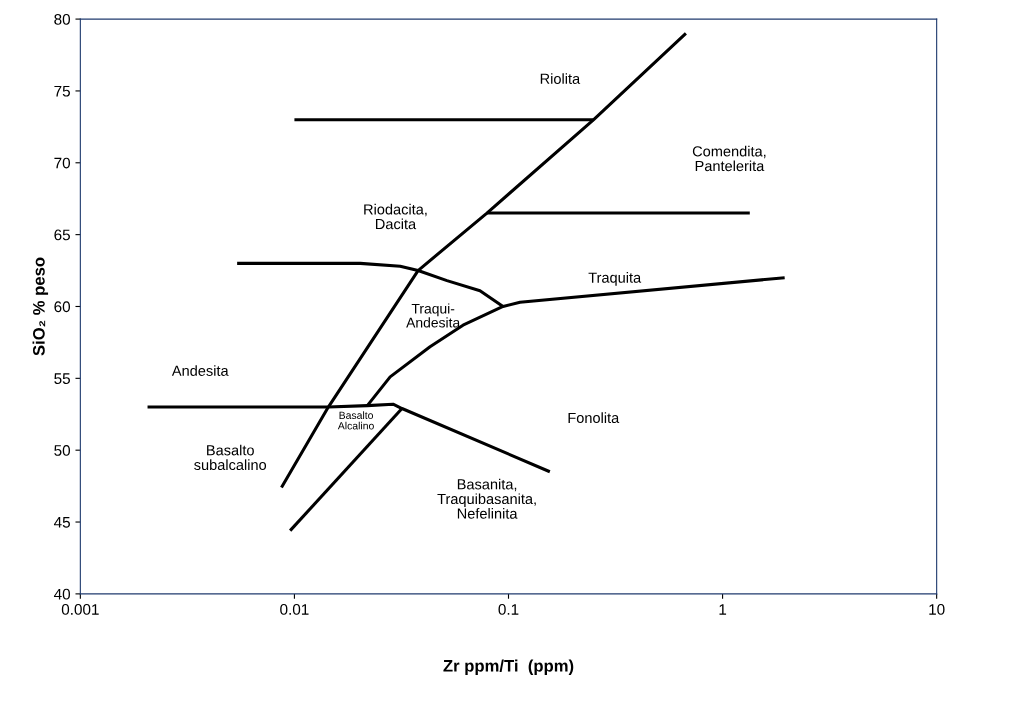 This screenshot has width=1017, height=707. What do you see at coordinates (355, 420) in the screenshot?
I see `annotation: Basalto Alcalino` at bounding box center [355, 420].